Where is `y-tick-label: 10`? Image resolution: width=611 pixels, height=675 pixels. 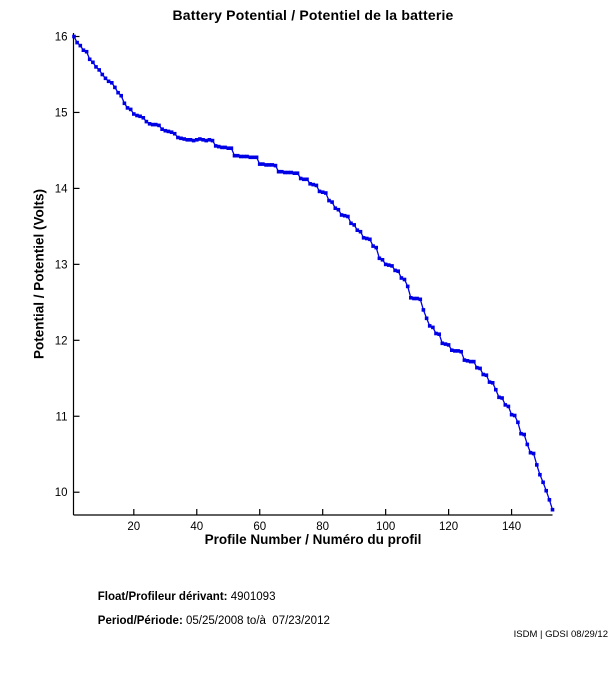 y-tick-label: 10 is located at coordinates (61, 493).